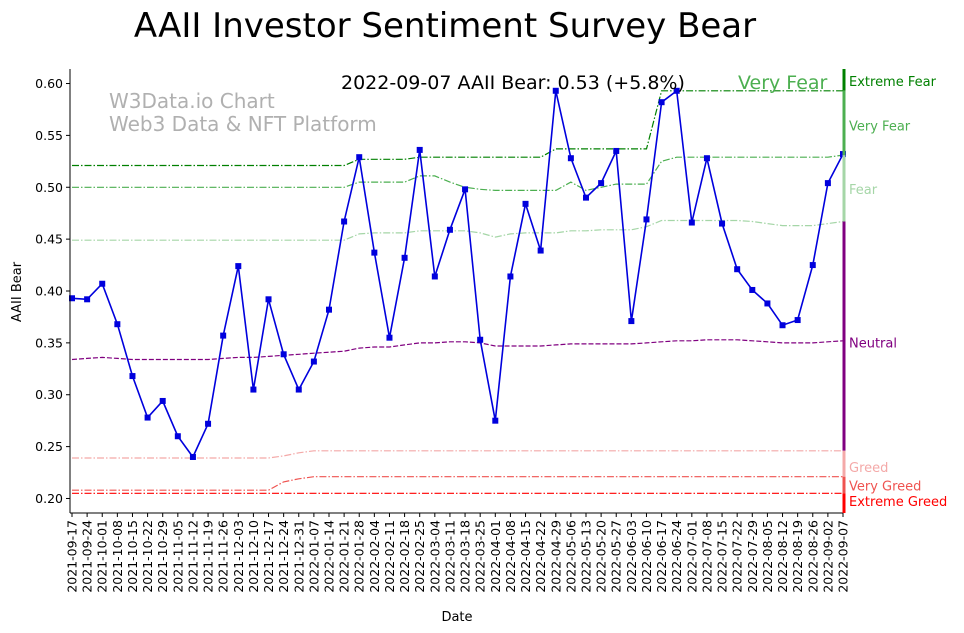 This screenshot has width=964, height=633. What do you see at coordinates (243, 124) in the screenshot?
I see `watermark-line-2: Web3 Data & NFT Platform` at bounding box center [243, 124].